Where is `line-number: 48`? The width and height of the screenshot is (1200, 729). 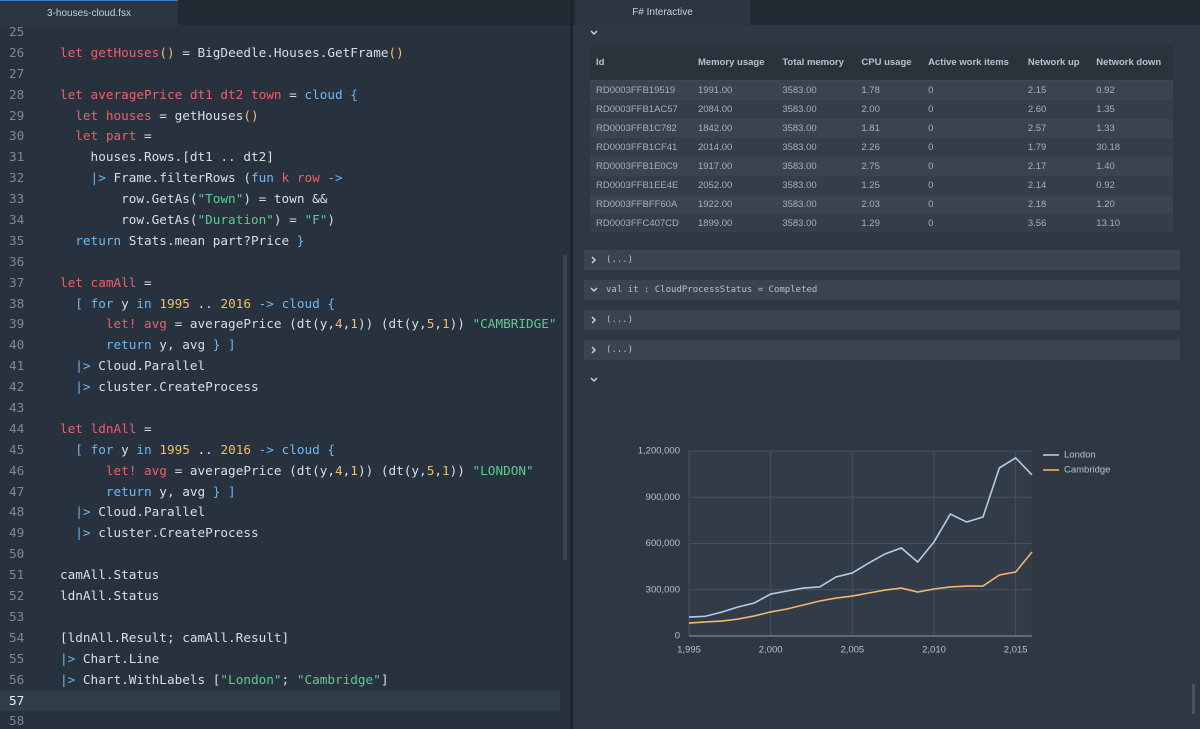
line-number: 48 is located at coordinates (17, 512).